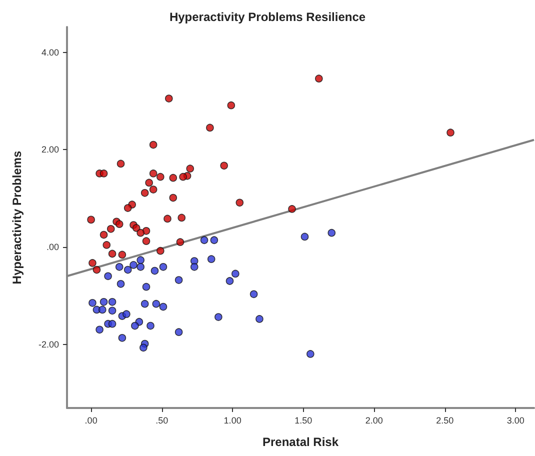 This screenshot has width=535, height=456. What do you see at coordinates (50, 149) in the screenshot?
I see `y-tick-label: 2.00` at bounding box center [50, 149].